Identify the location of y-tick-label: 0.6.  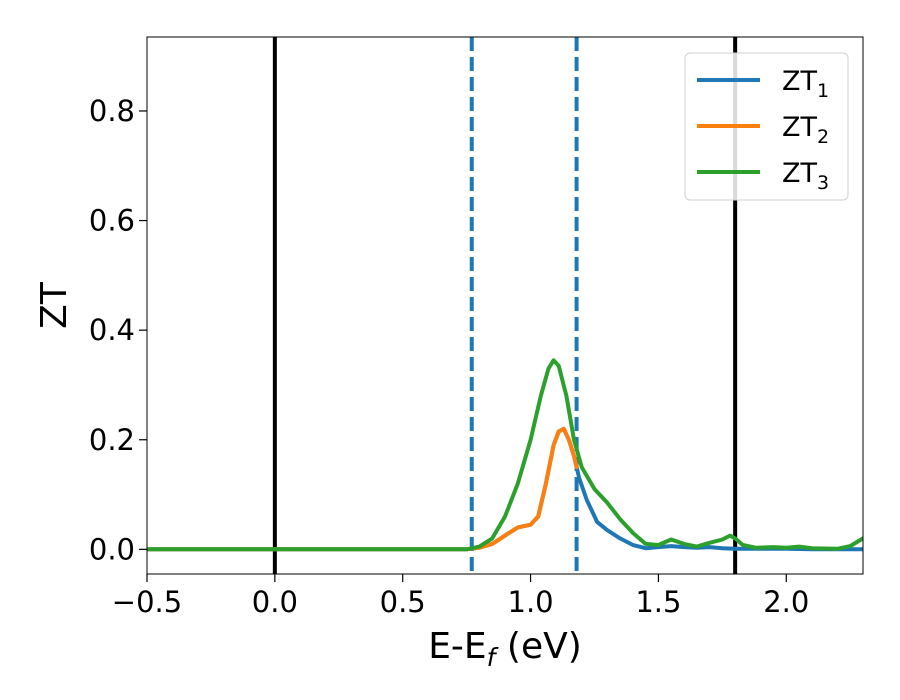
(112, 221).